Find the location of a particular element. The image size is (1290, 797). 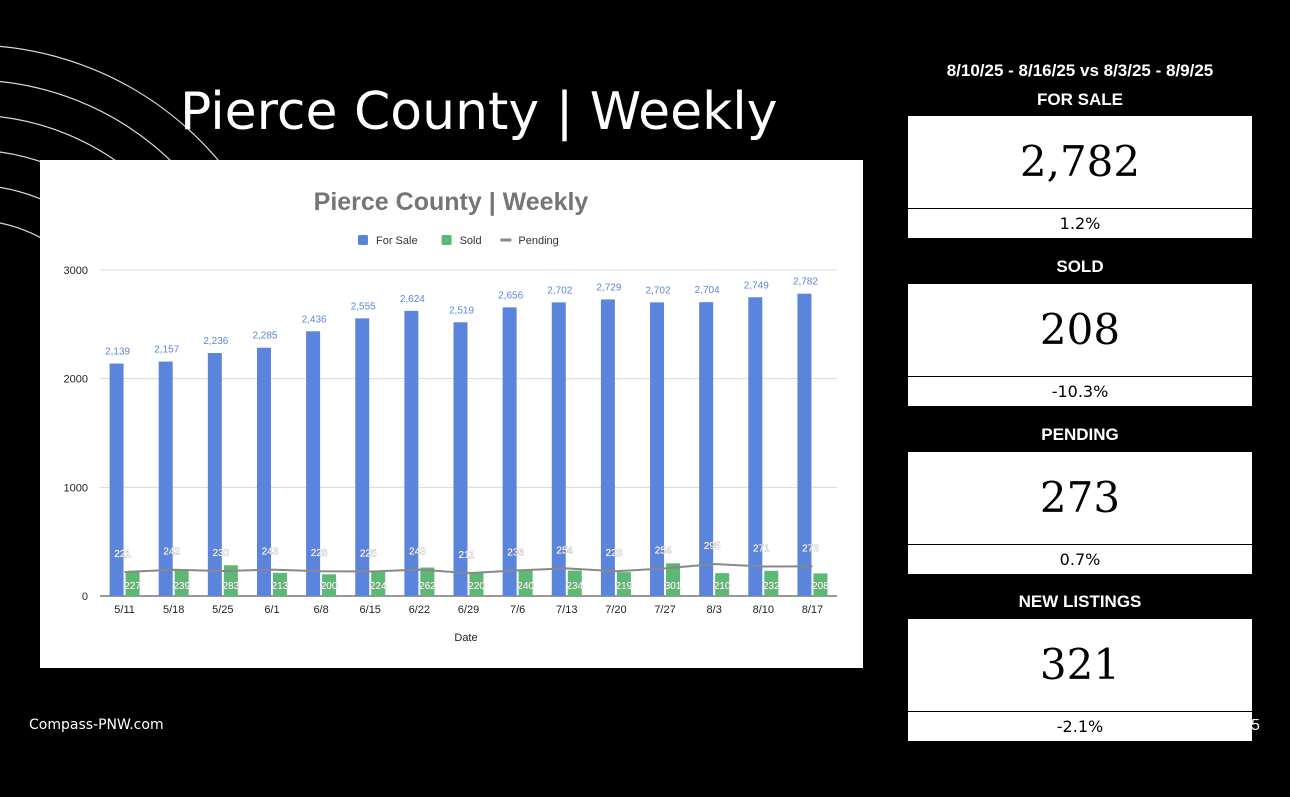

x-tick-label: 6/15 is located at coordinates (370, 610).